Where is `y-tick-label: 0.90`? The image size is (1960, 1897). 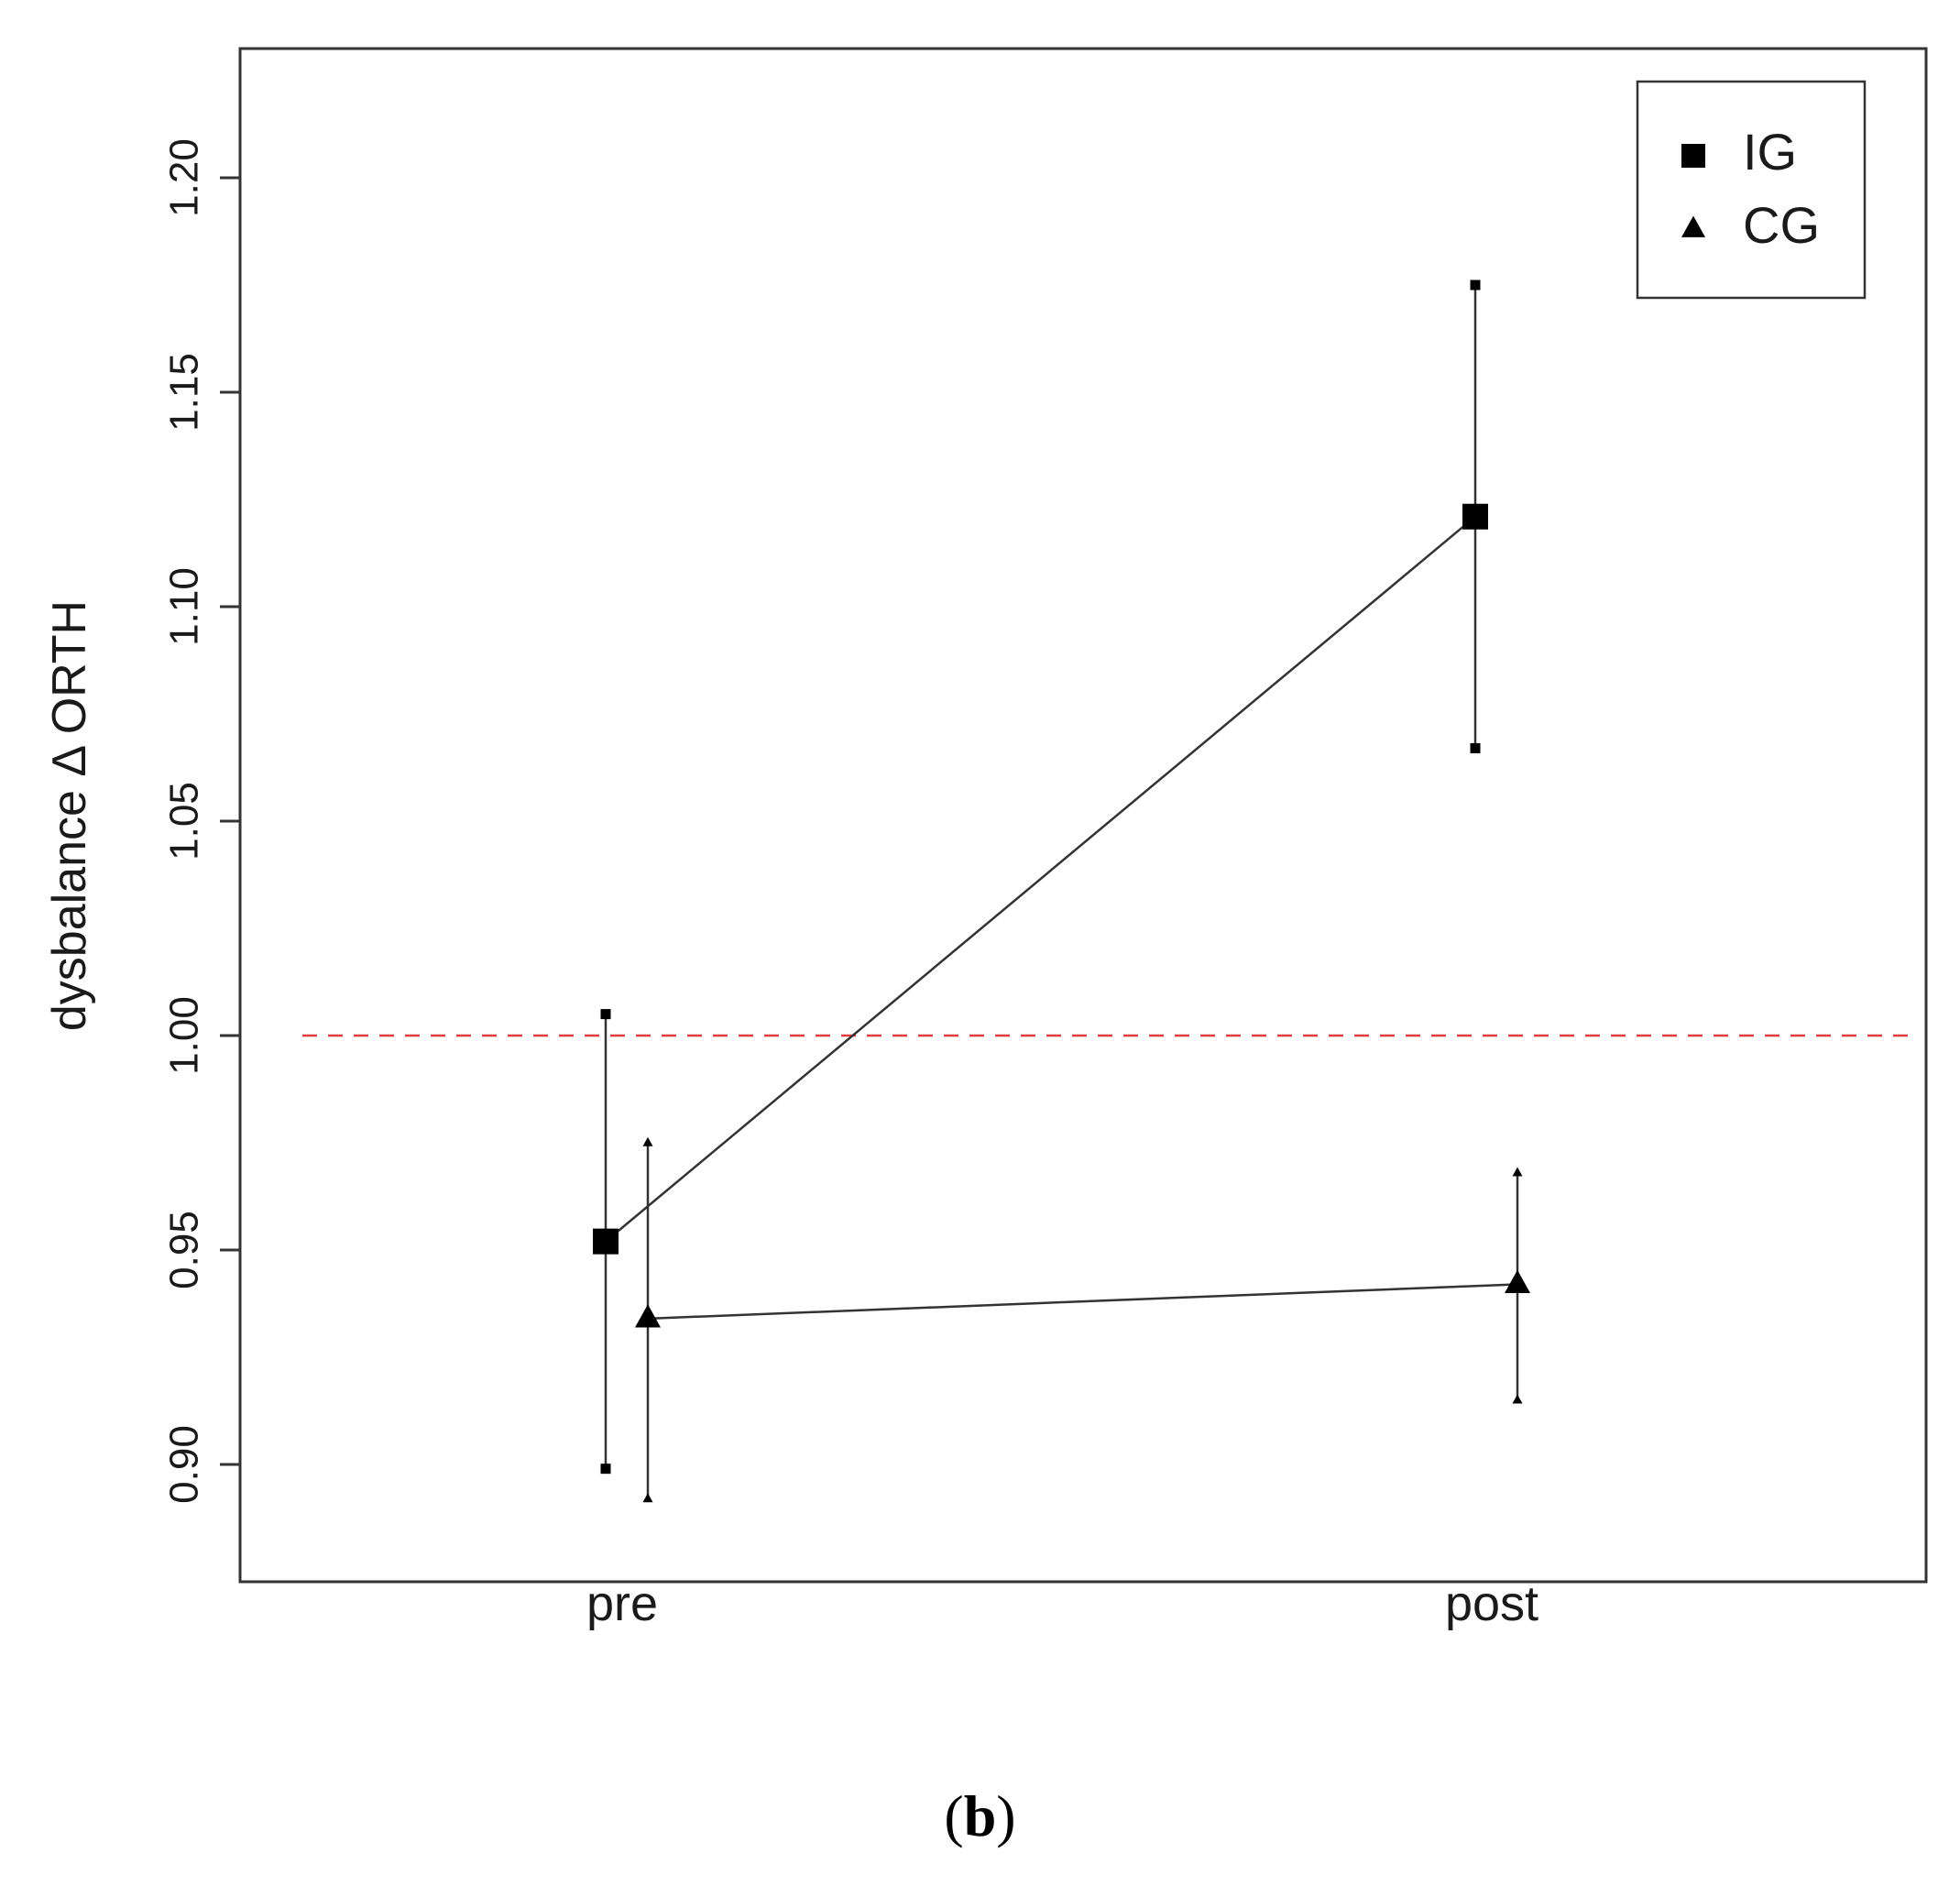
y-tick-label: 0.90 is located at coordinates (184, 1464).